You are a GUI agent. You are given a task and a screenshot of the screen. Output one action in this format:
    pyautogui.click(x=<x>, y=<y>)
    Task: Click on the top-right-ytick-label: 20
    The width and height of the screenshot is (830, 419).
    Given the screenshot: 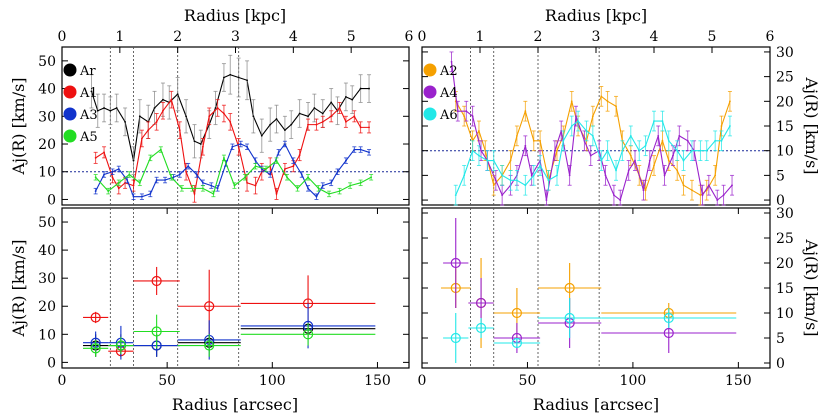 What is the action you would take?
    pyautogui.click(x=785, y=102)
    